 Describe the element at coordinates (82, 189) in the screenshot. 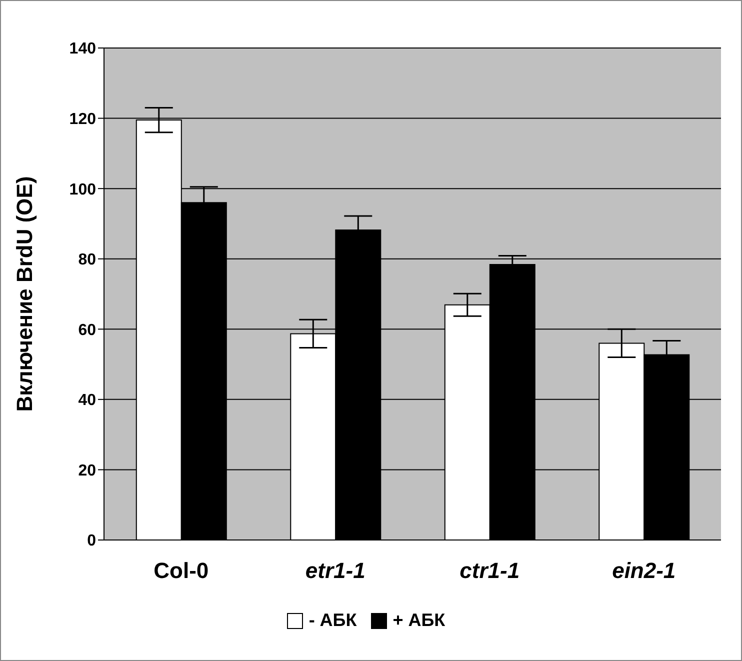

I see `y-tick-label: 100` at that location.